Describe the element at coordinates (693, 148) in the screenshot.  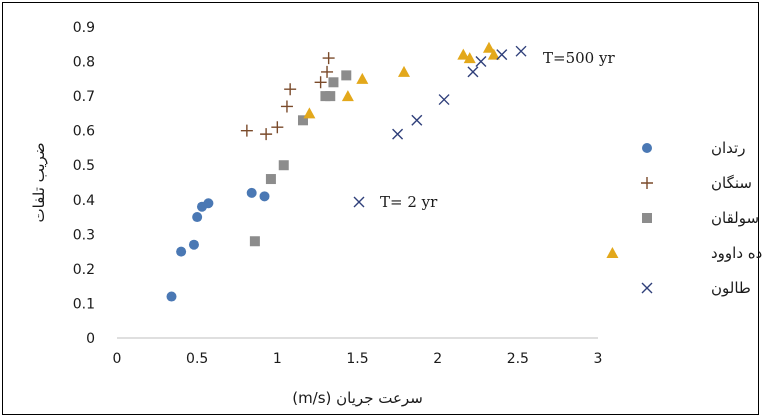
I see `legend-item: رتدان` at that location.